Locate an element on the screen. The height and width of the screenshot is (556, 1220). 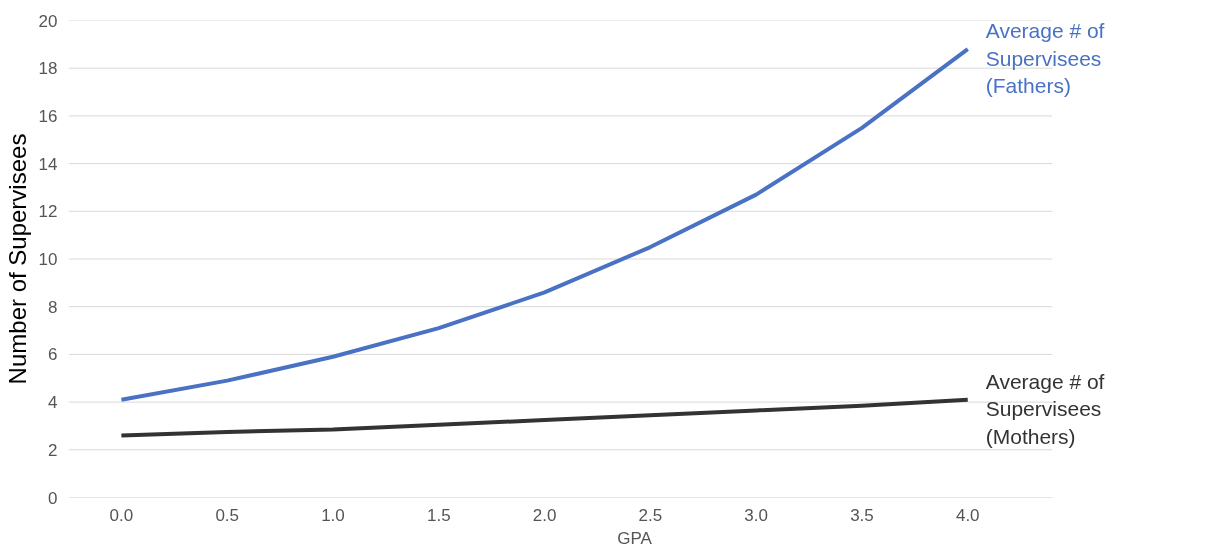
series-label: Average # of Supervisees (Fathers) is located at coordinates (1045, 58).